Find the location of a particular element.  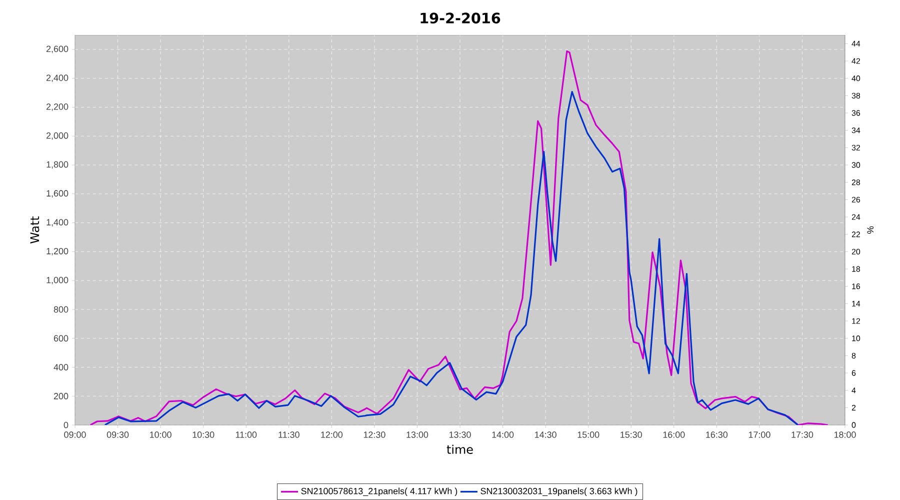

y-tick-label: 1,400 is located at coordinates (57, 222).